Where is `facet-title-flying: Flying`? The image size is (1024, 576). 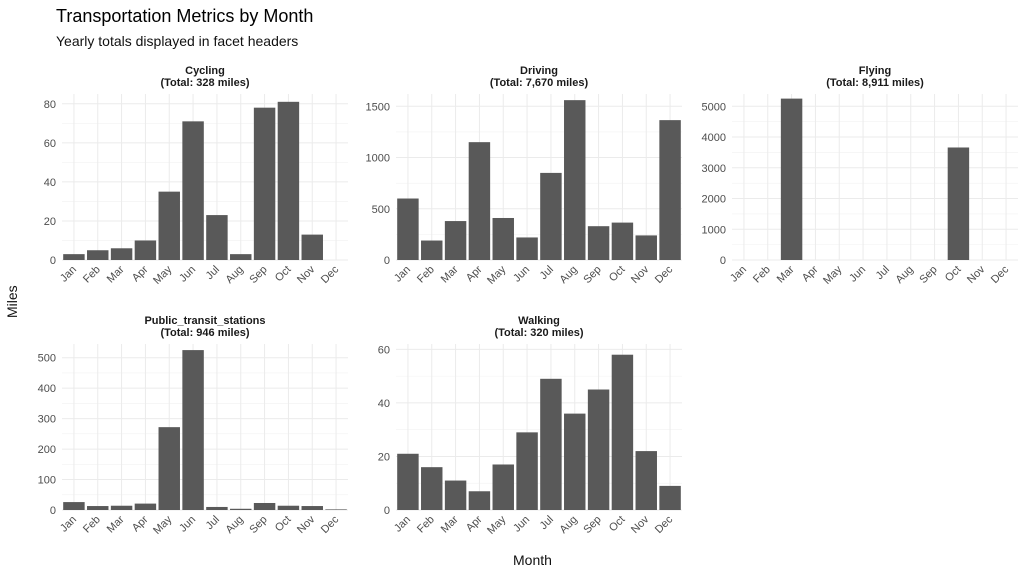
facet-title-flying: Flying is located at coordinates (875, 71).